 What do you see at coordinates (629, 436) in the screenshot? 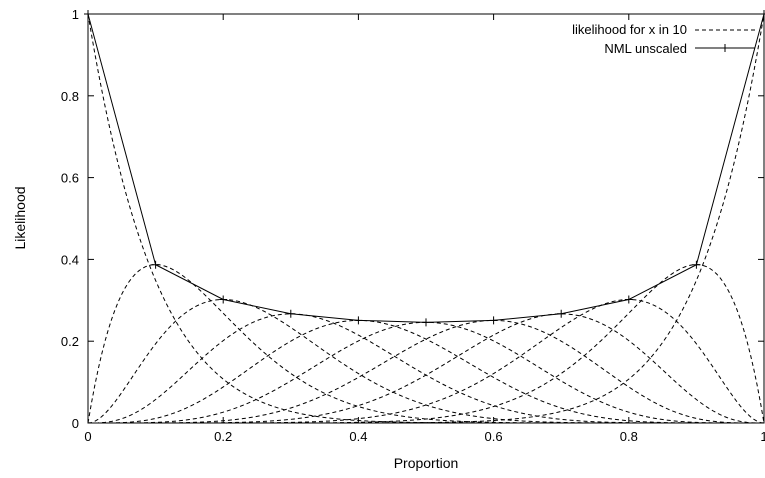
I see `x-tick-label: 0.8` at bounding box center [629, 436].